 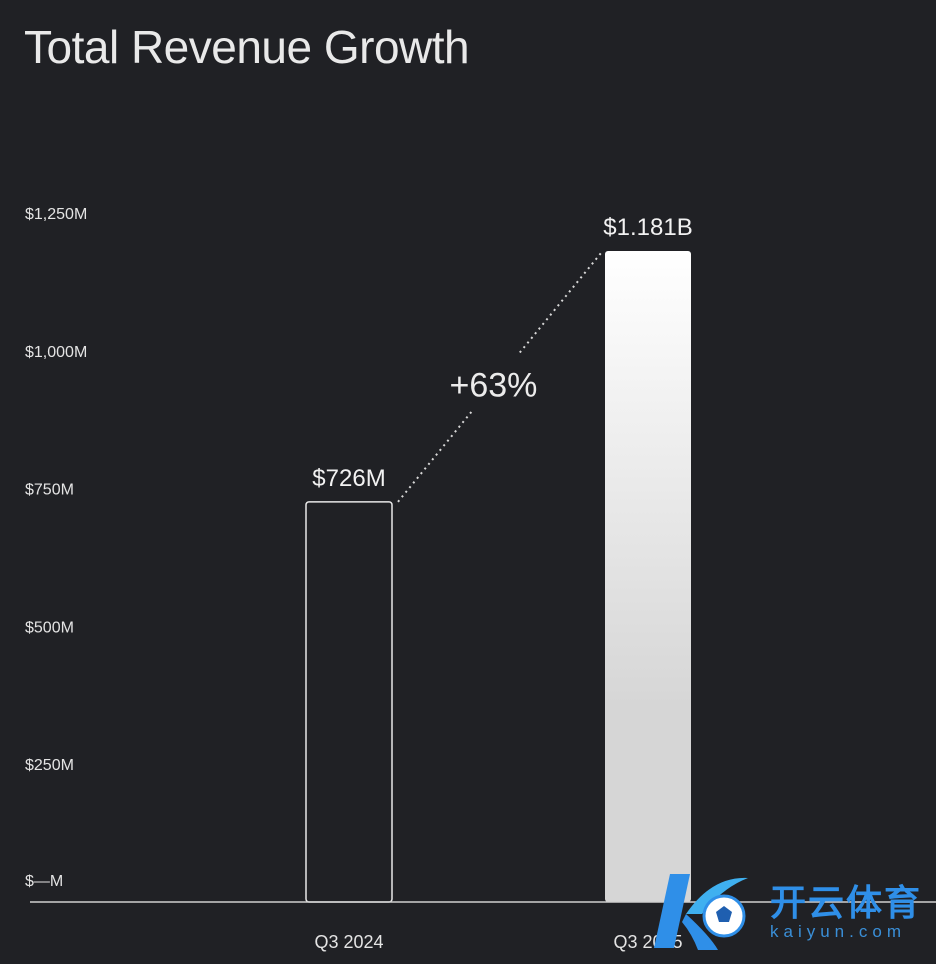 I want to click on y-tick-label: $—M, so click(x=44, y=881).